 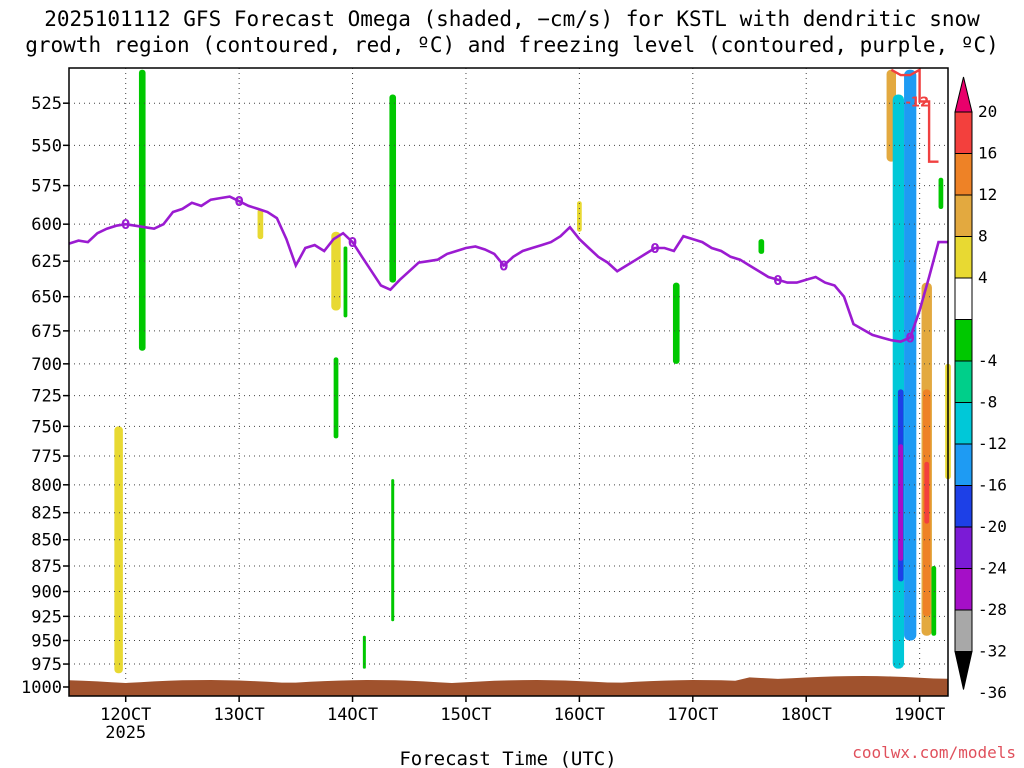 What do you see at coordinates (992, 568) in the screenshot?
I see `colorbar-label: -24` at bounding box center [992, 568].